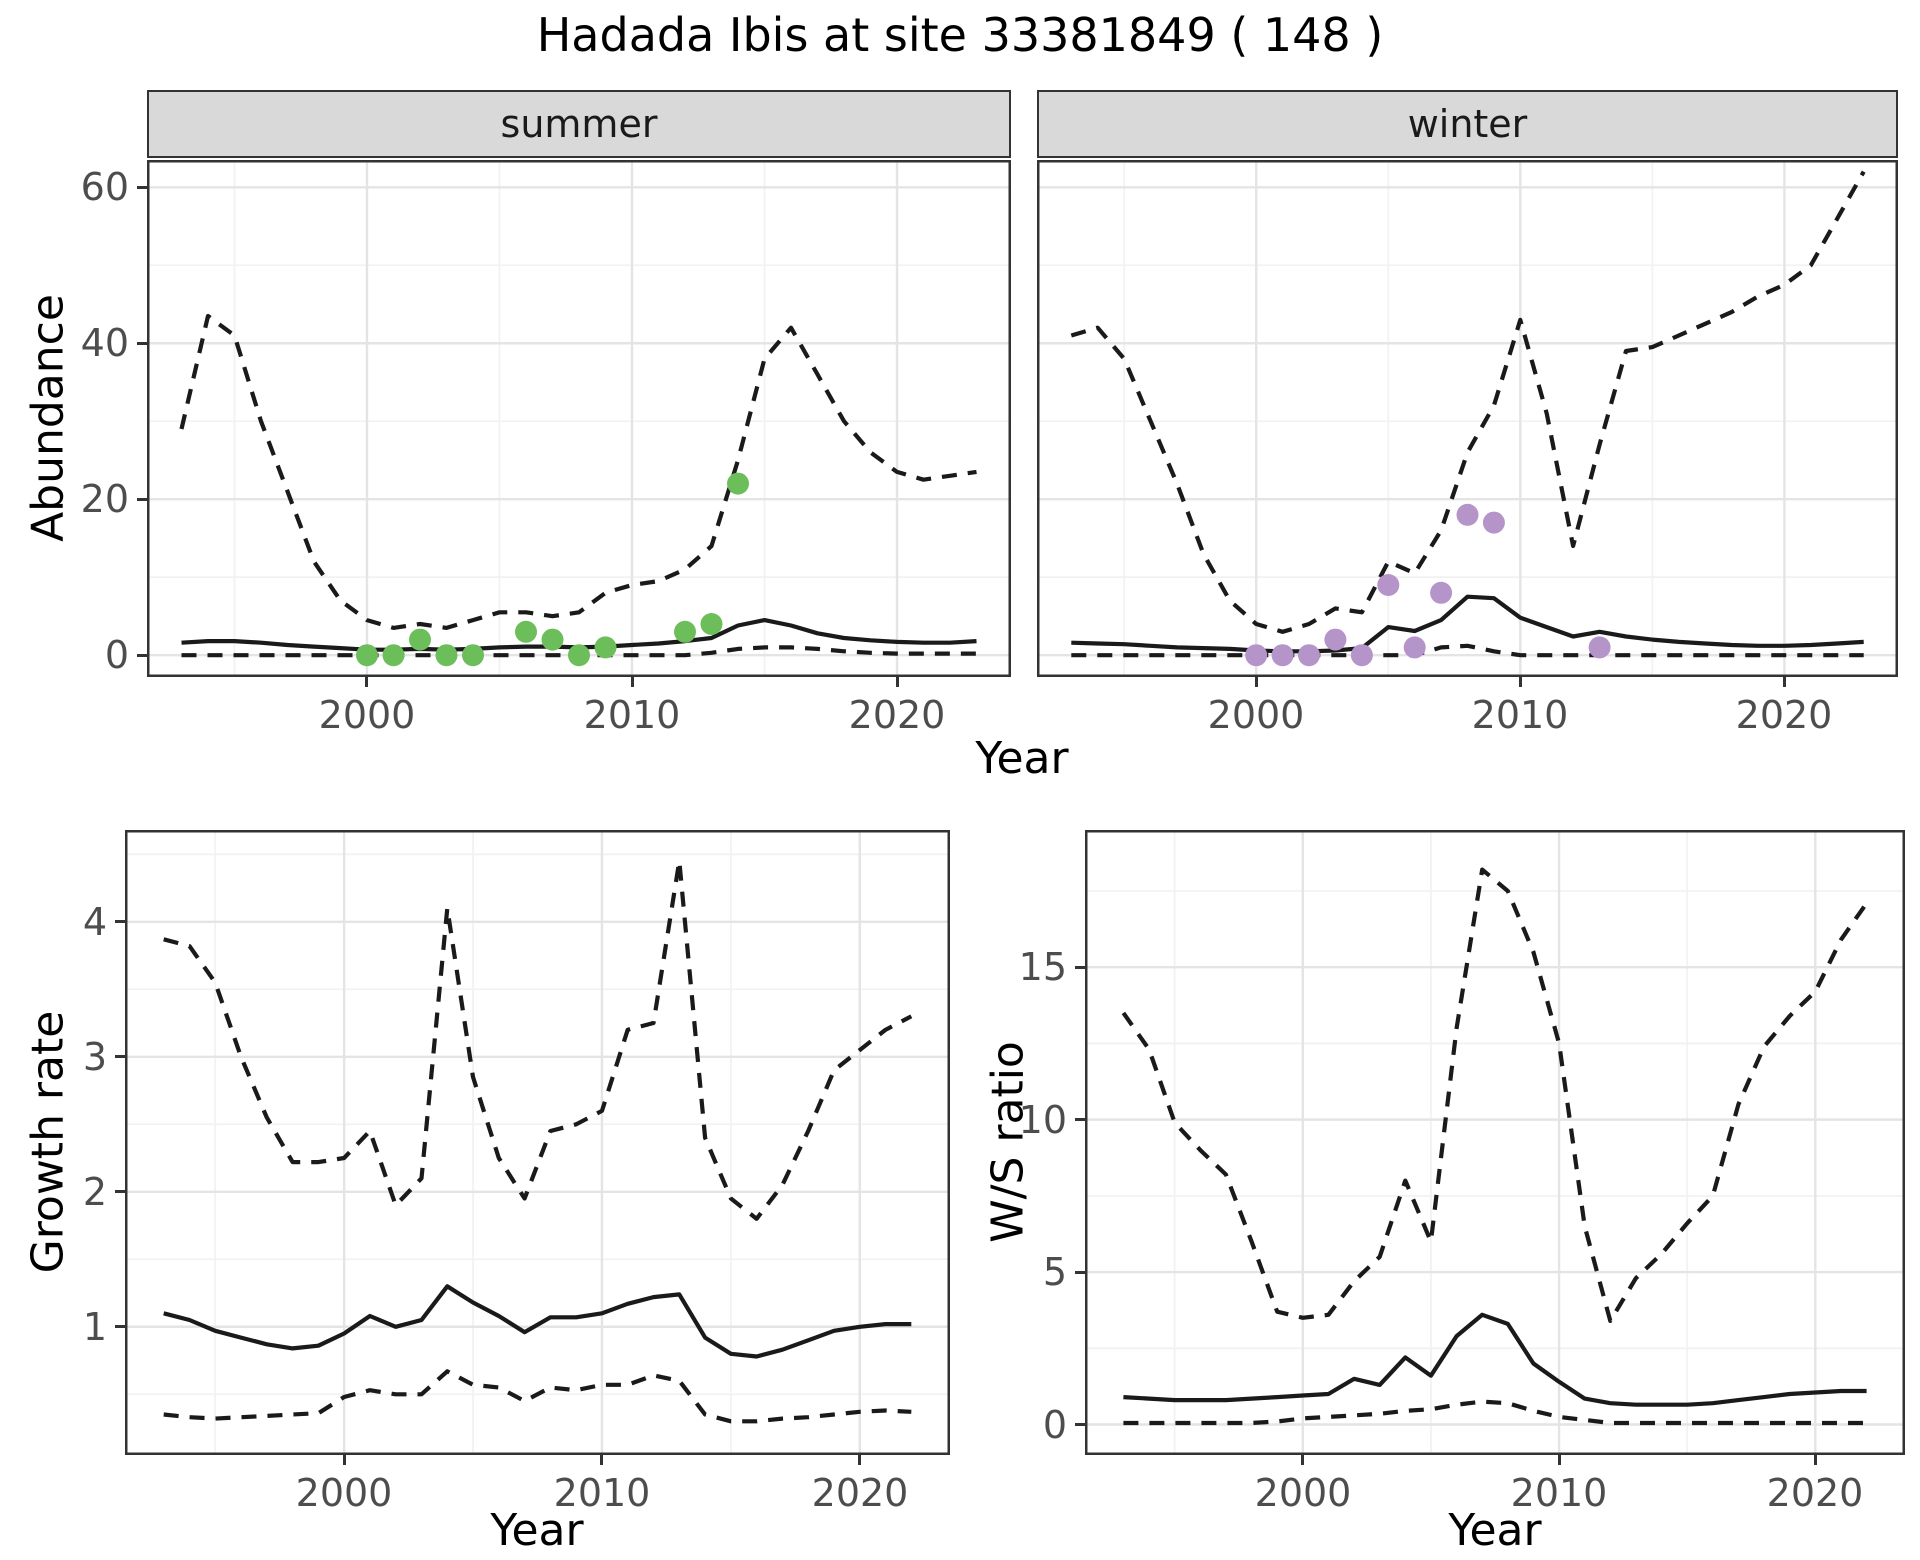 Image resolution: width=1920 pixels, height=1560 pixels. I want to click on y-axis-label-ws-ratio: W/S ratio, so click(1008, 1142).